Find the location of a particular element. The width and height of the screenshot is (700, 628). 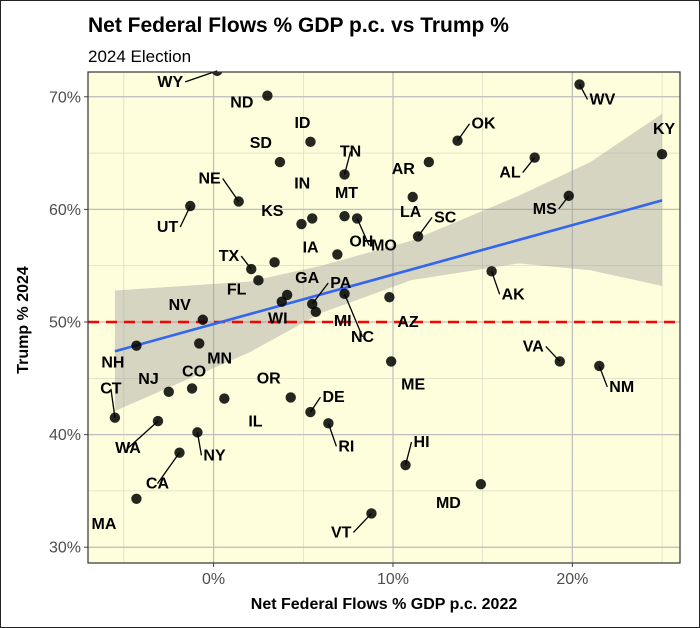

point-ne is located at coordinates (238, 201).